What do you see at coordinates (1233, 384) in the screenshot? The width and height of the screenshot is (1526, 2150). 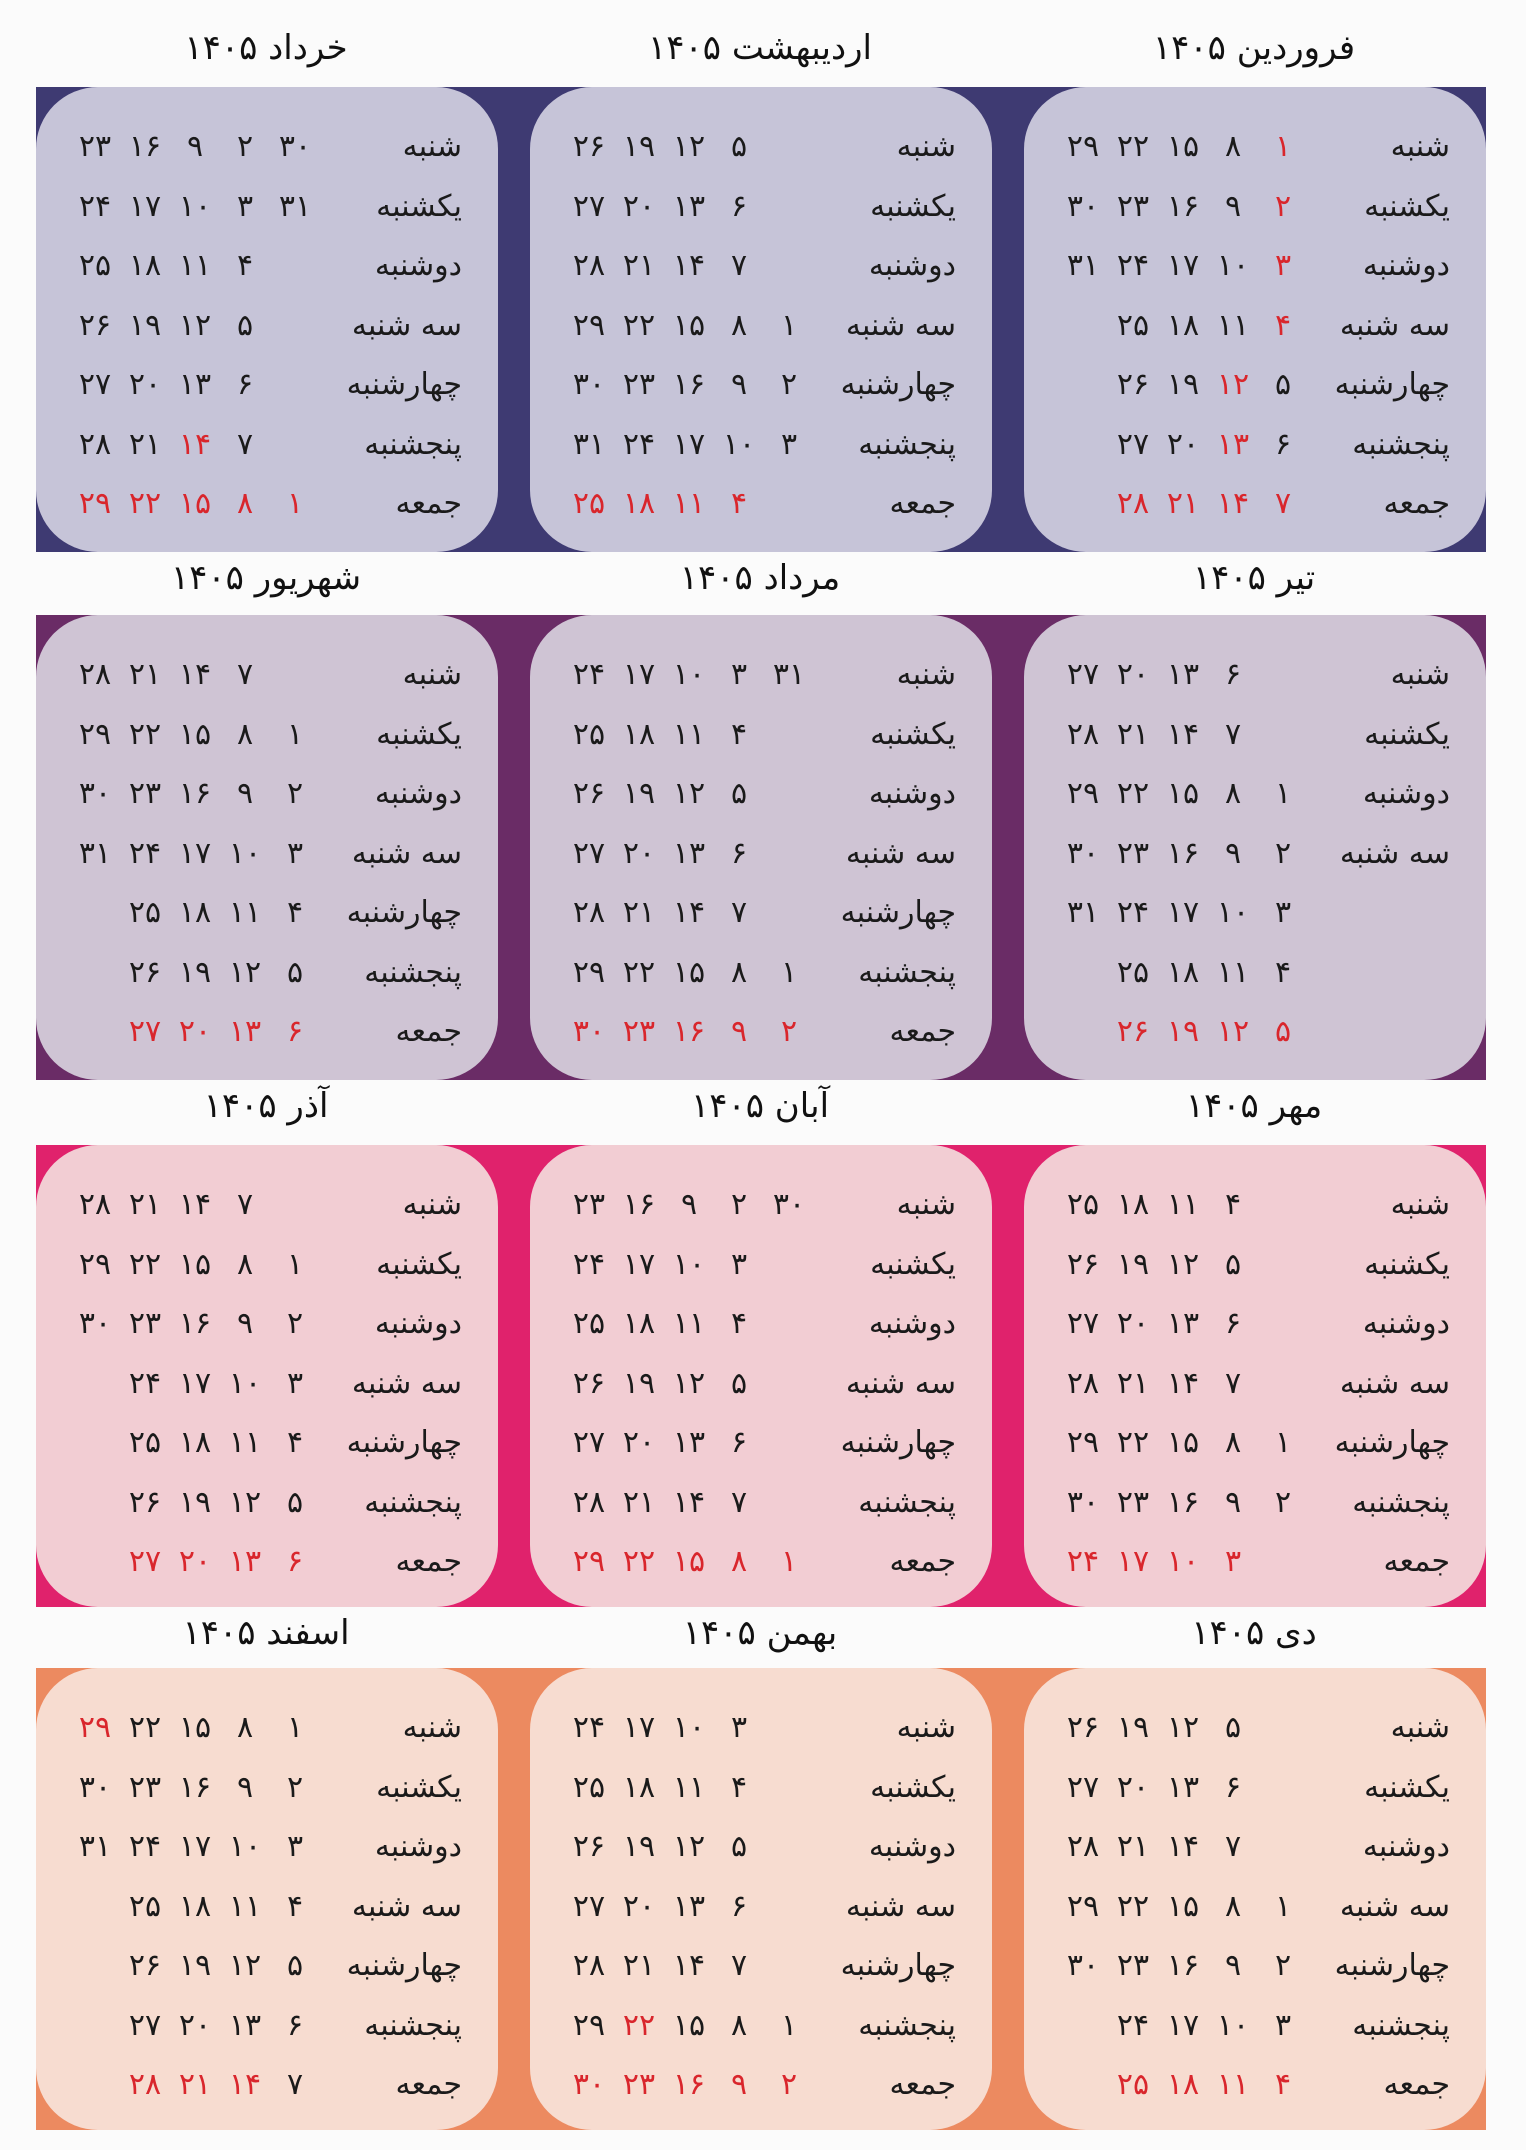 I see `holiday-day-cell: ۱۲` at bounding box center [1233, 384].